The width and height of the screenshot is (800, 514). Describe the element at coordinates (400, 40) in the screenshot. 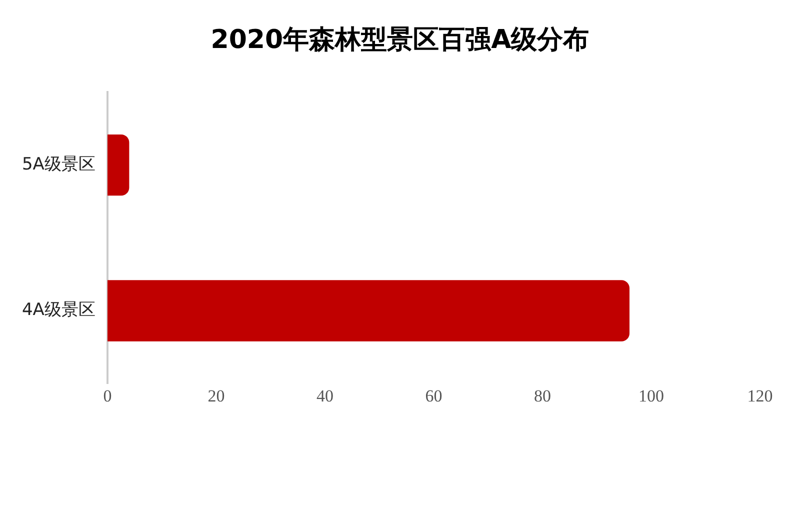

I see `chart-title: 2020年森林型景区百强A级分布` at that location.